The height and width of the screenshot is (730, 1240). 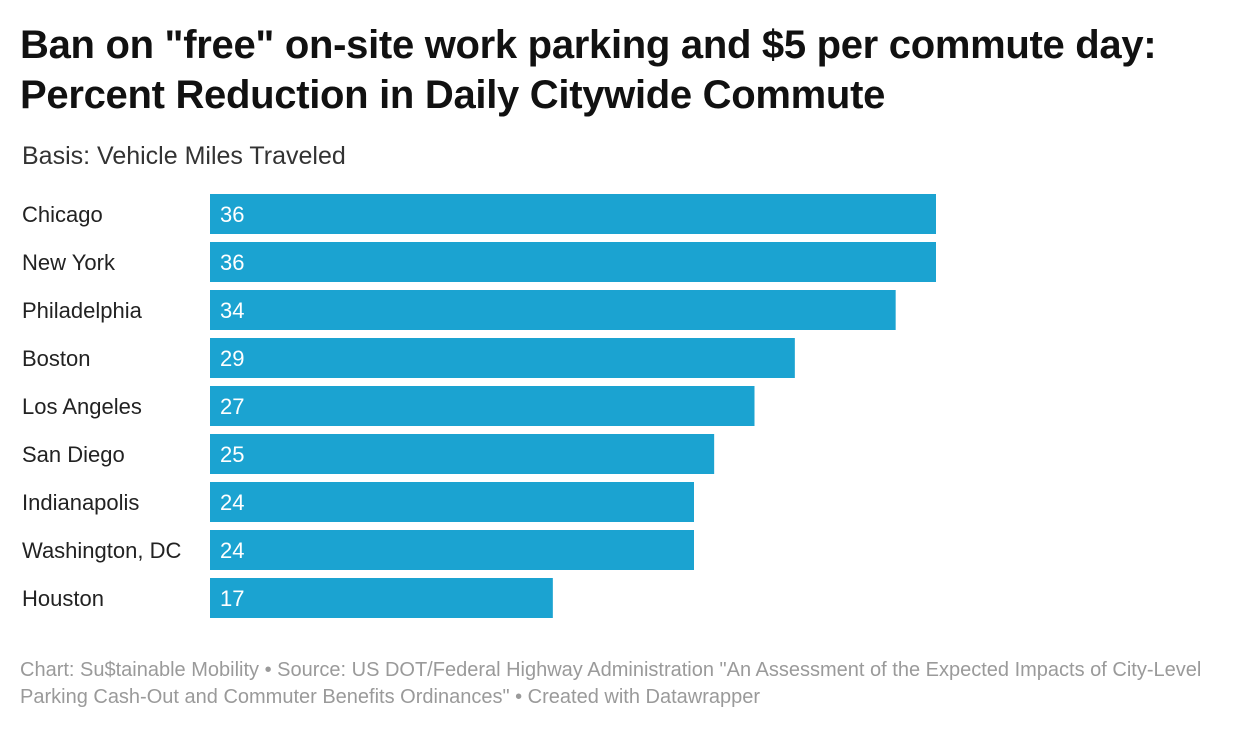 I want to click on chart-subtitle: Basis: Vehicle Miles Traveled, so click(x=184, y=156).